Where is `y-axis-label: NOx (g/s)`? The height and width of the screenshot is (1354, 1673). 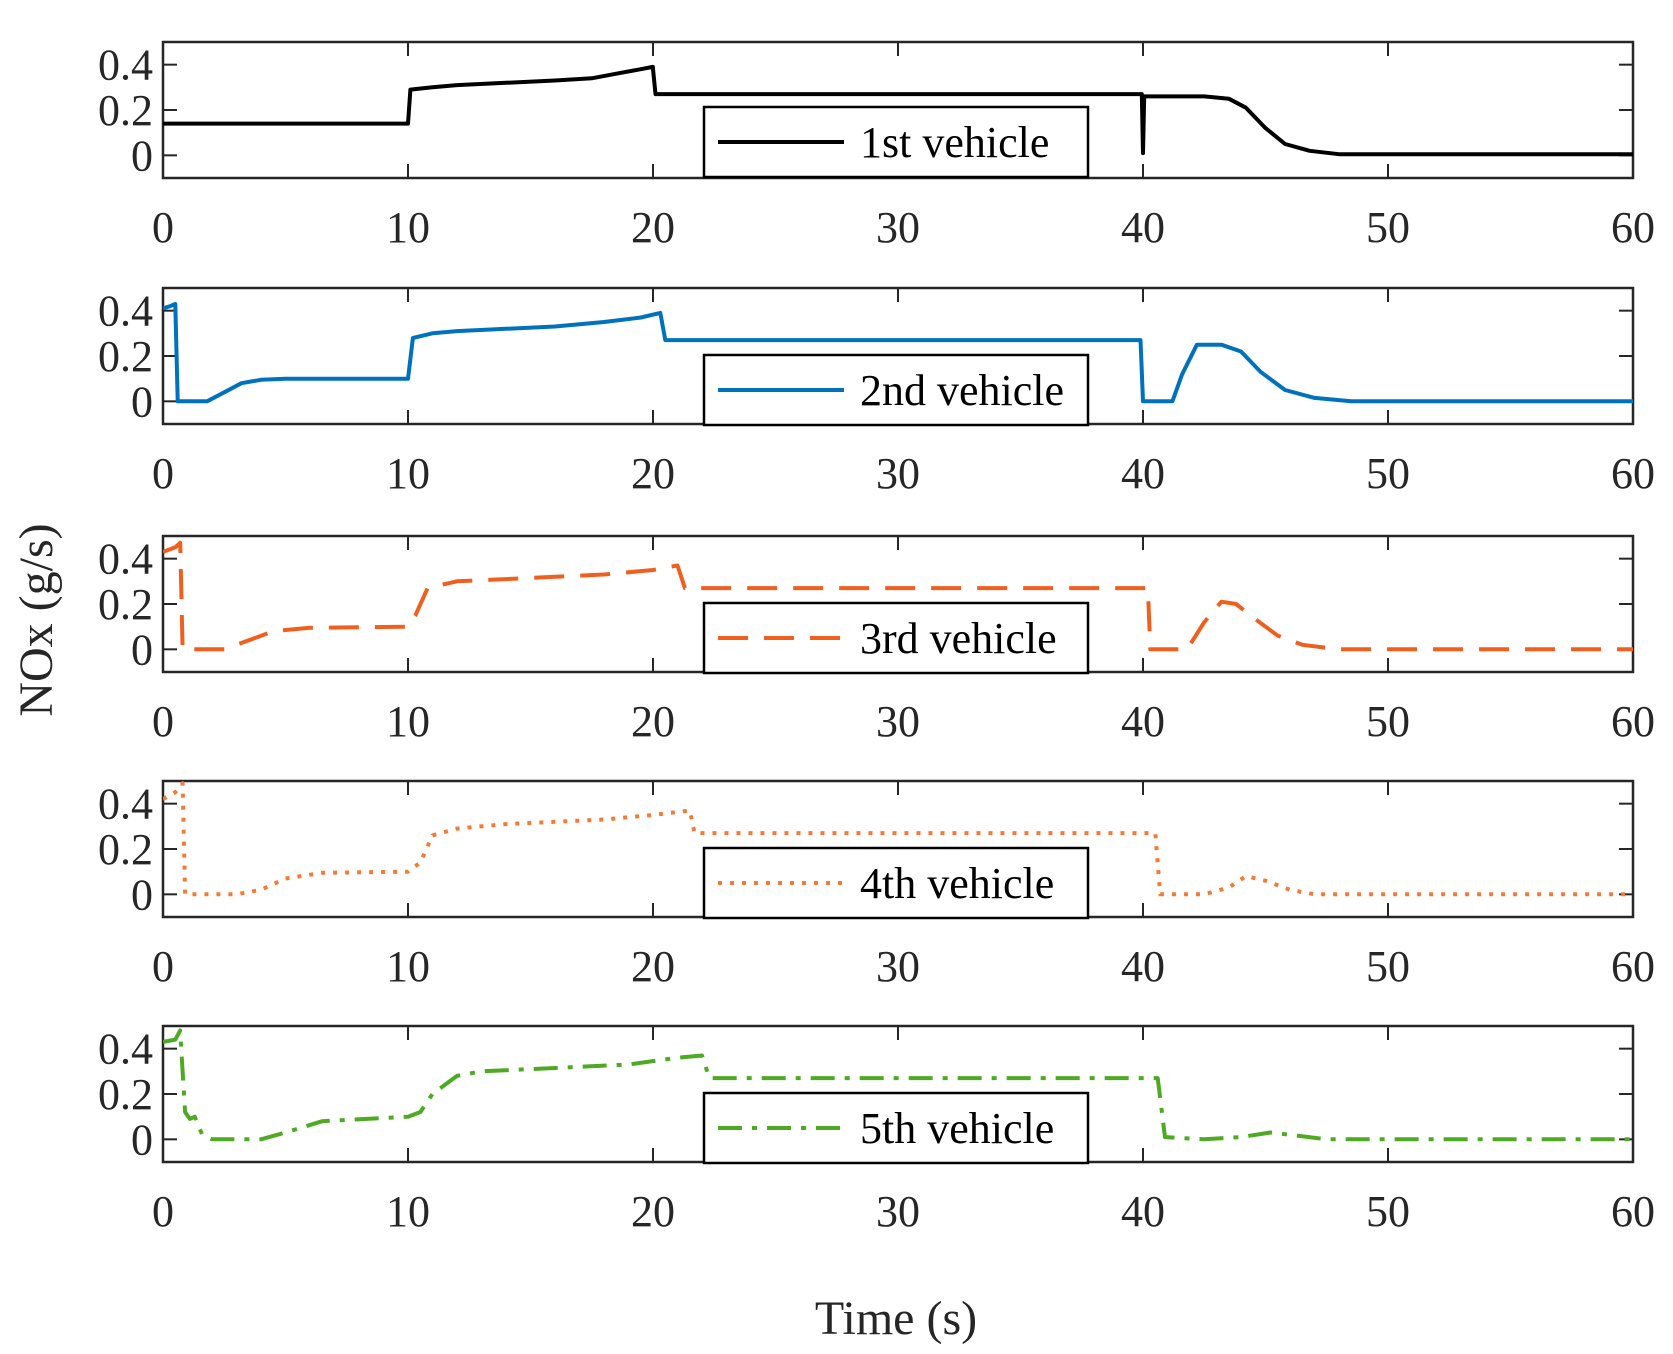
y-axis-label: NOx (g/s) is located at coordinates (36, 619).